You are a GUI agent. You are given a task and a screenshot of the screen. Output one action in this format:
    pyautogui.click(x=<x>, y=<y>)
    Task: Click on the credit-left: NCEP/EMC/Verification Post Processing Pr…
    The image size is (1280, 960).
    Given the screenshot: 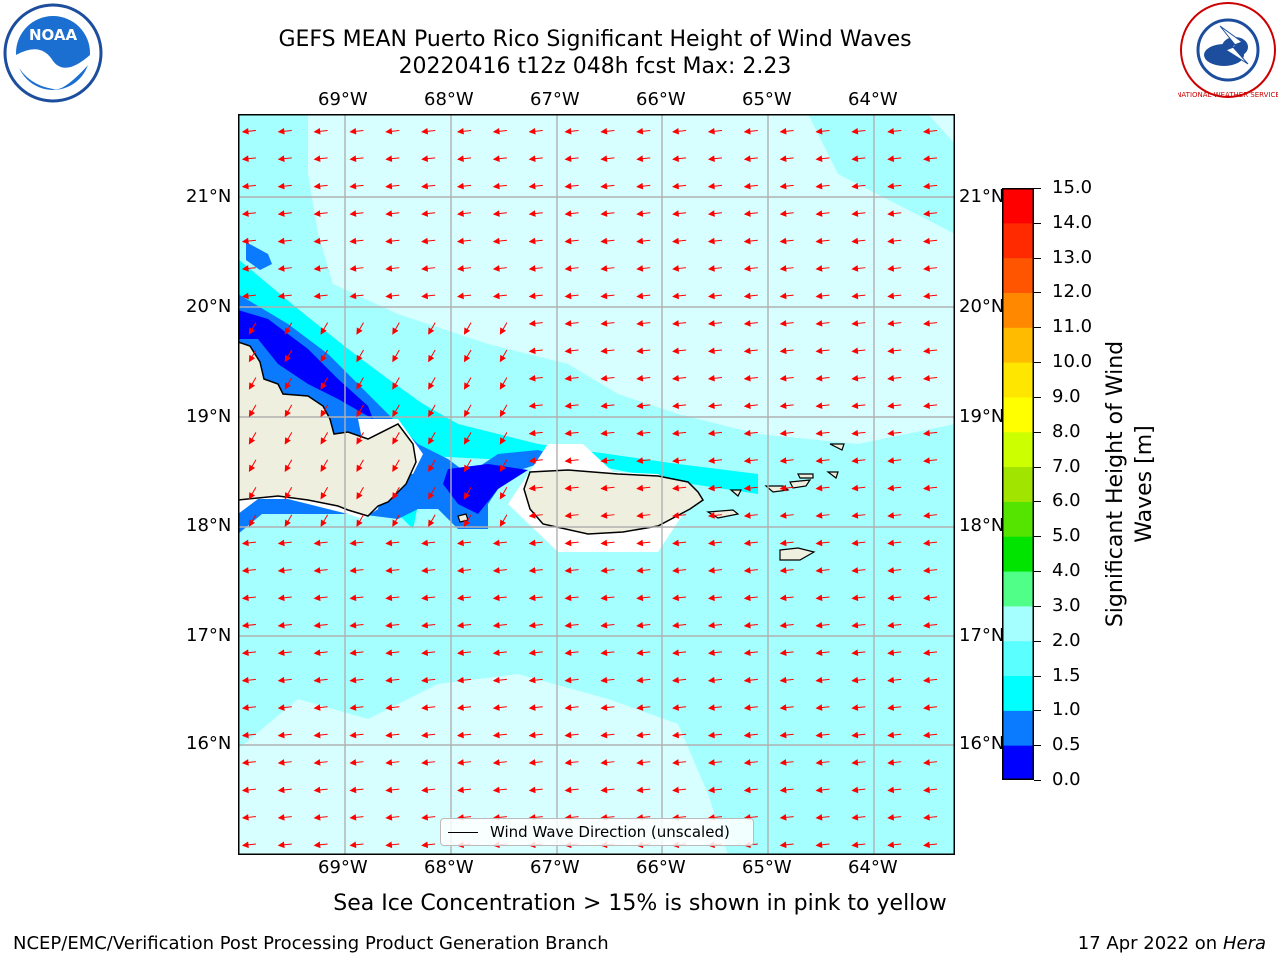 What is the action you would take?
    pyautogui.click(x=311, y=943)
    